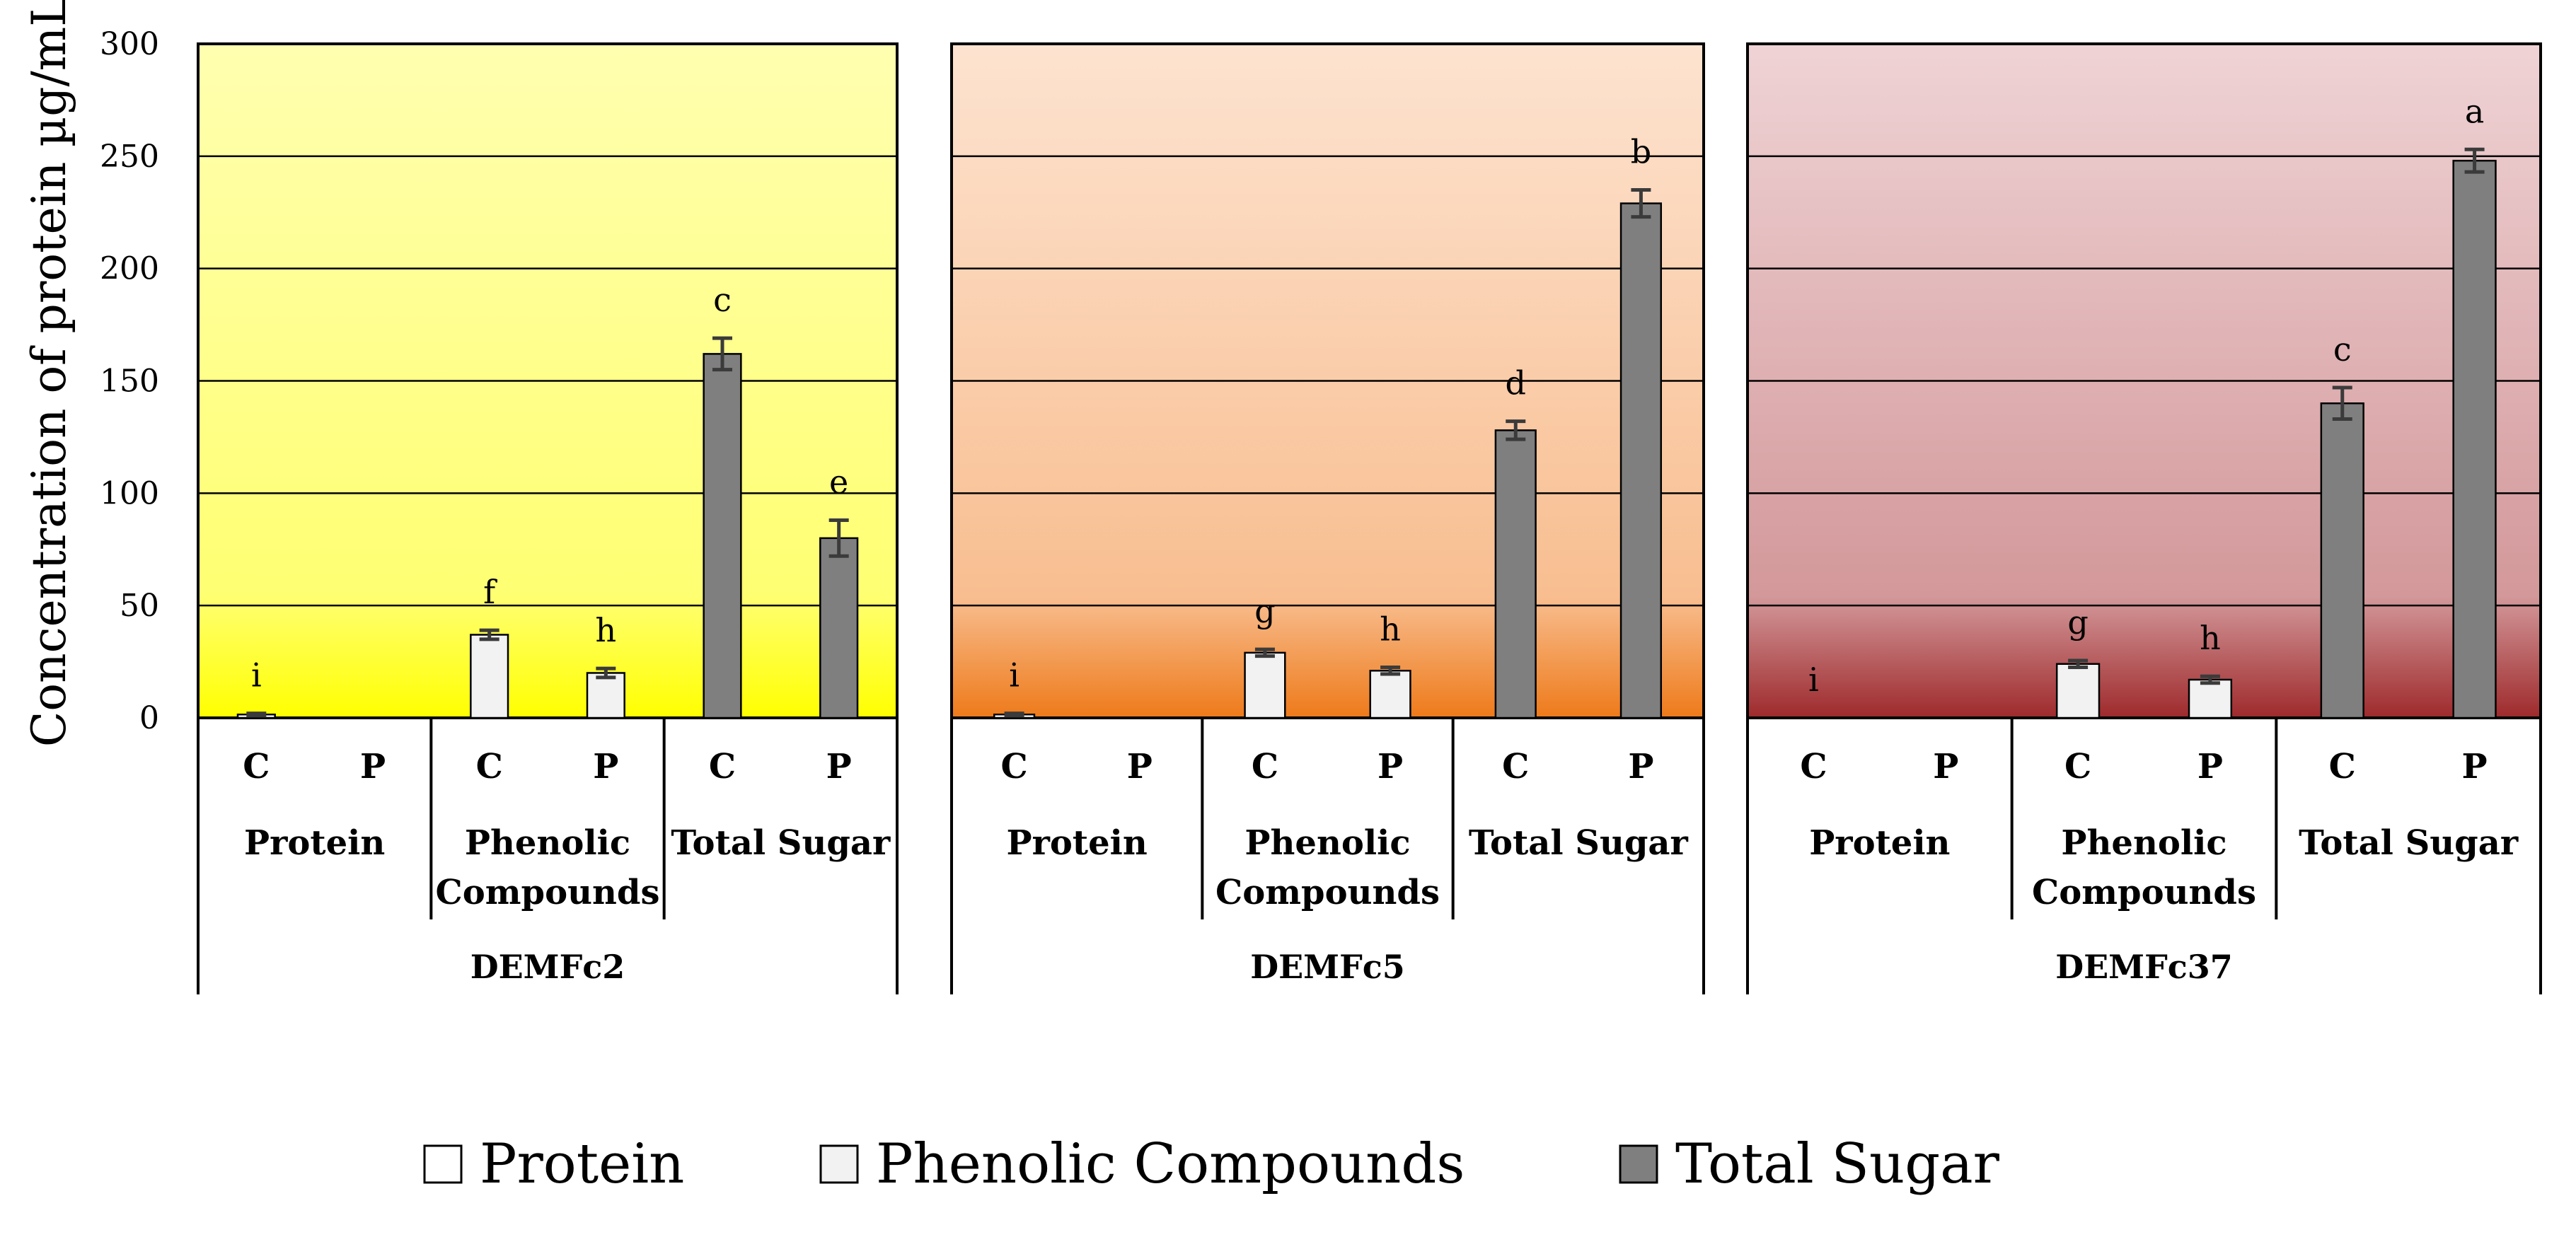 This screenshot has height=1237, width=2576. I want to click on legend-label: Total Sugar, so click(1837, 1164).